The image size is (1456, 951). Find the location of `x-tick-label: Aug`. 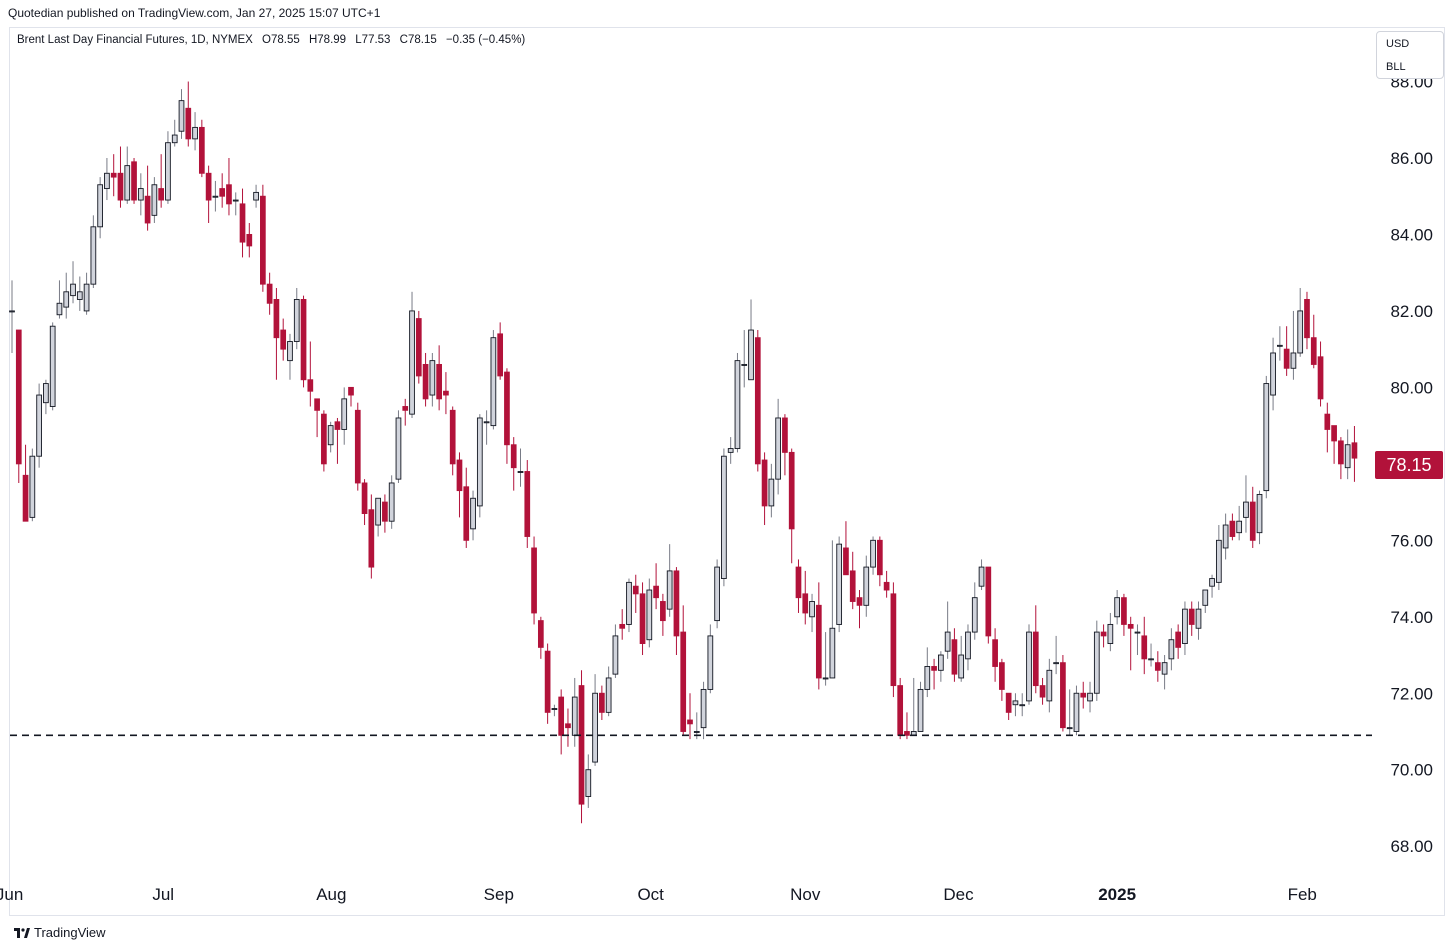

x-tick-label: Aug is located at coordinates (331, 894).